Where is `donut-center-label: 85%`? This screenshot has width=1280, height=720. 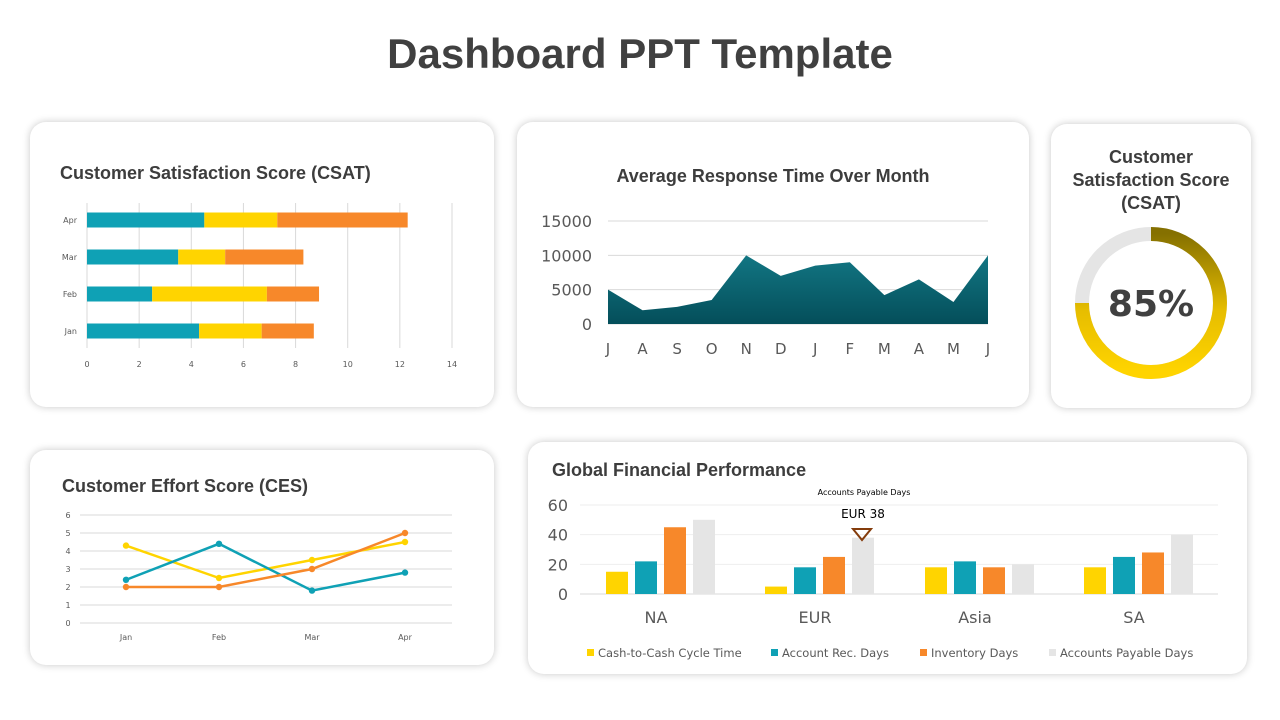
donut-center-label: 85% is located at coordinates (1151, 304).